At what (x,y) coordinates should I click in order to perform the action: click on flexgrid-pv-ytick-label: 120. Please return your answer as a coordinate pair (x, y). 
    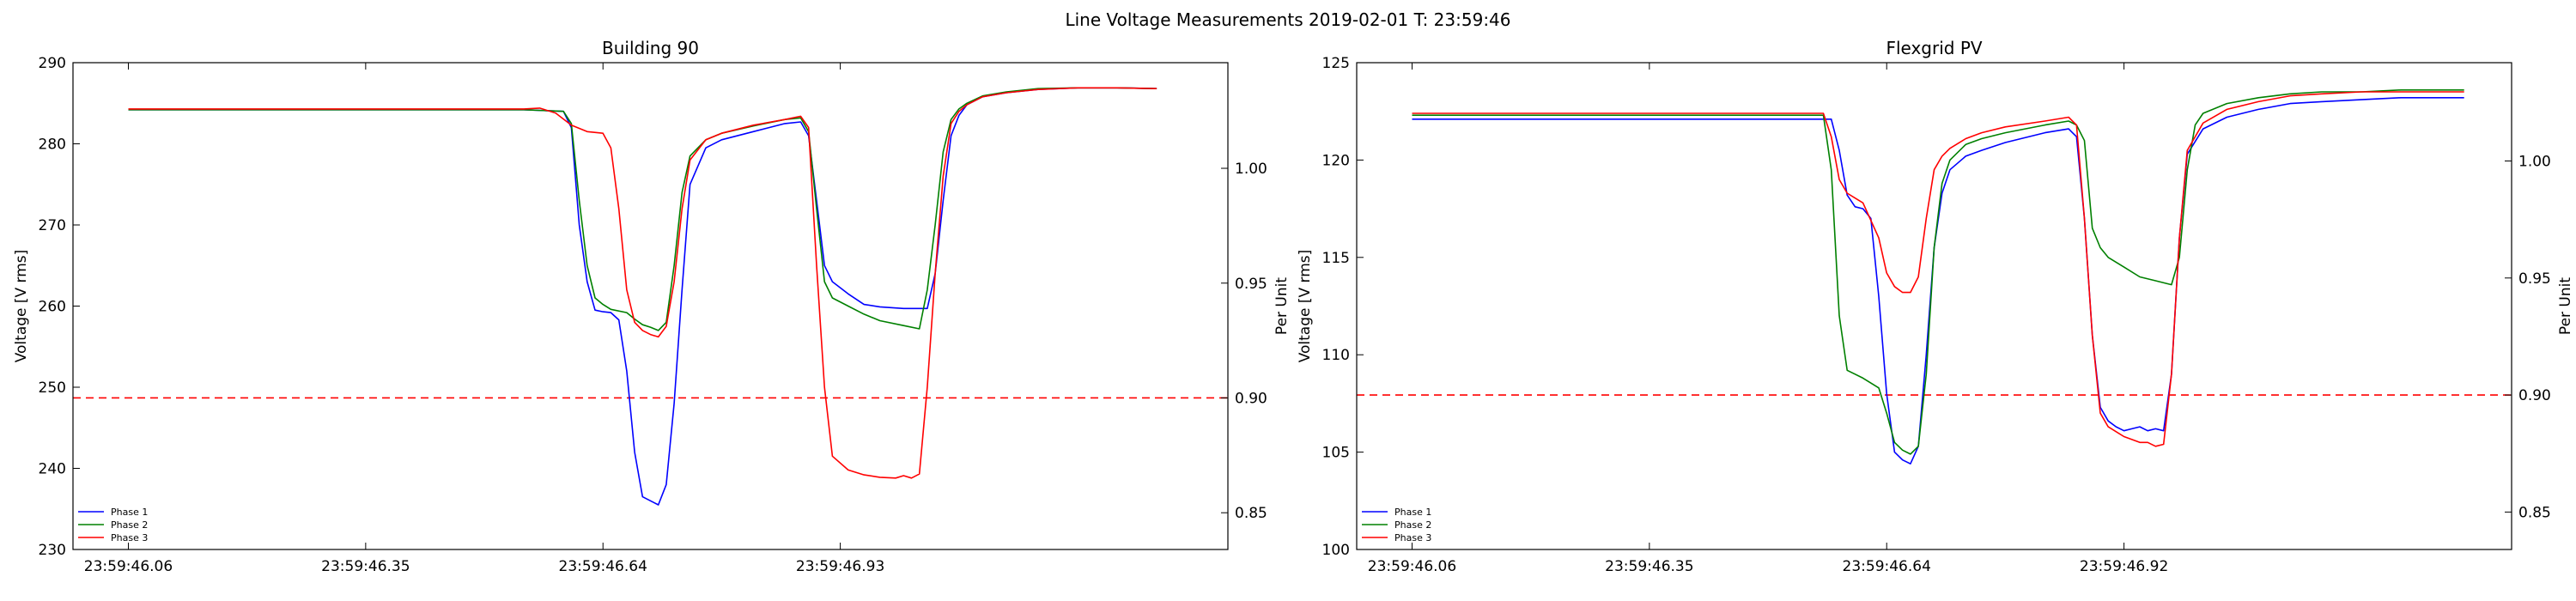
    Looking at the image, I should click on (1336, 160).